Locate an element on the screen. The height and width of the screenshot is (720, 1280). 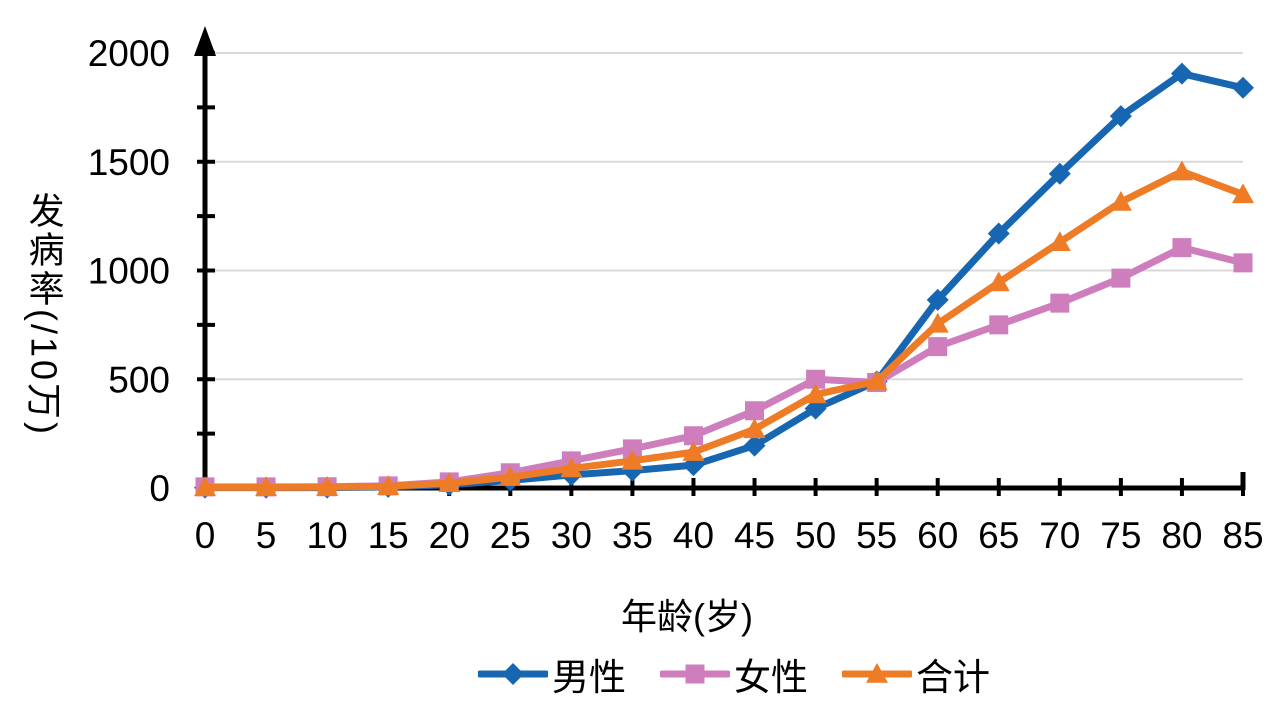
y-tick-label-1000: 1000 is located at coordinates (129, 271).